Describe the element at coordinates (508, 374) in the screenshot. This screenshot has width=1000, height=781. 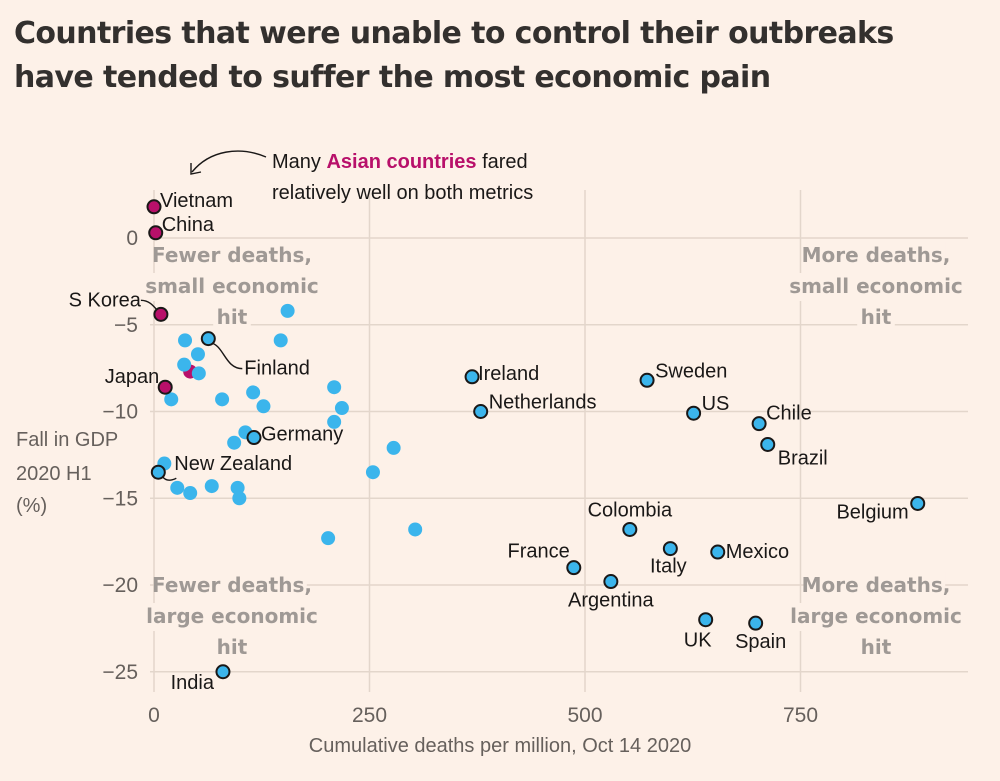
I see `point-label-ireland: Ireland` at that location.